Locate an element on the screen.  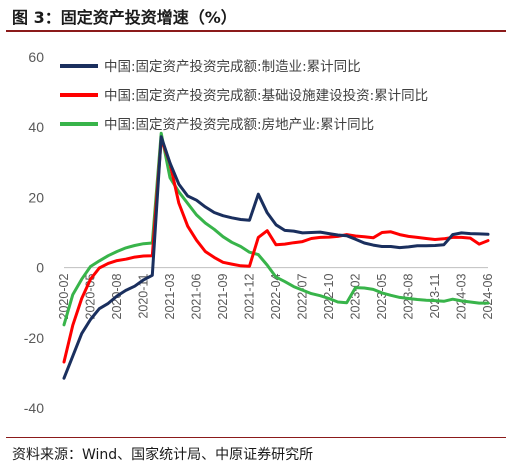
legend-label-manufacturing: 中国:固定资产投资完成额:制造业:累计同比 is located at coordinates (232, 67).